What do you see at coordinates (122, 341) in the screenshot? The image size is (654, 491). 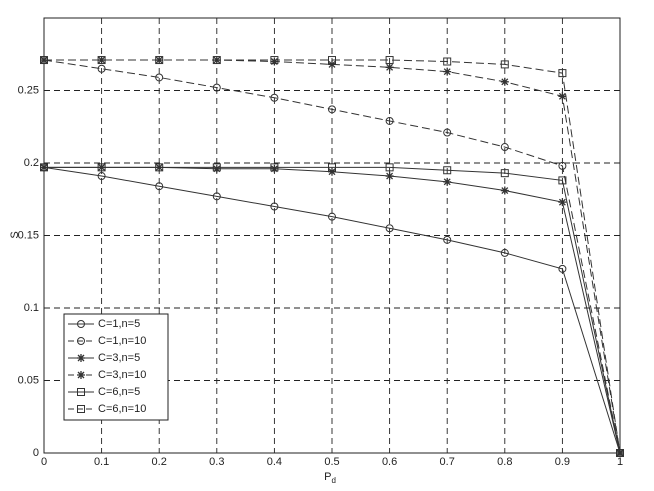 I see `legend-label: C=1,n=10` at bounding box center [122, 341].